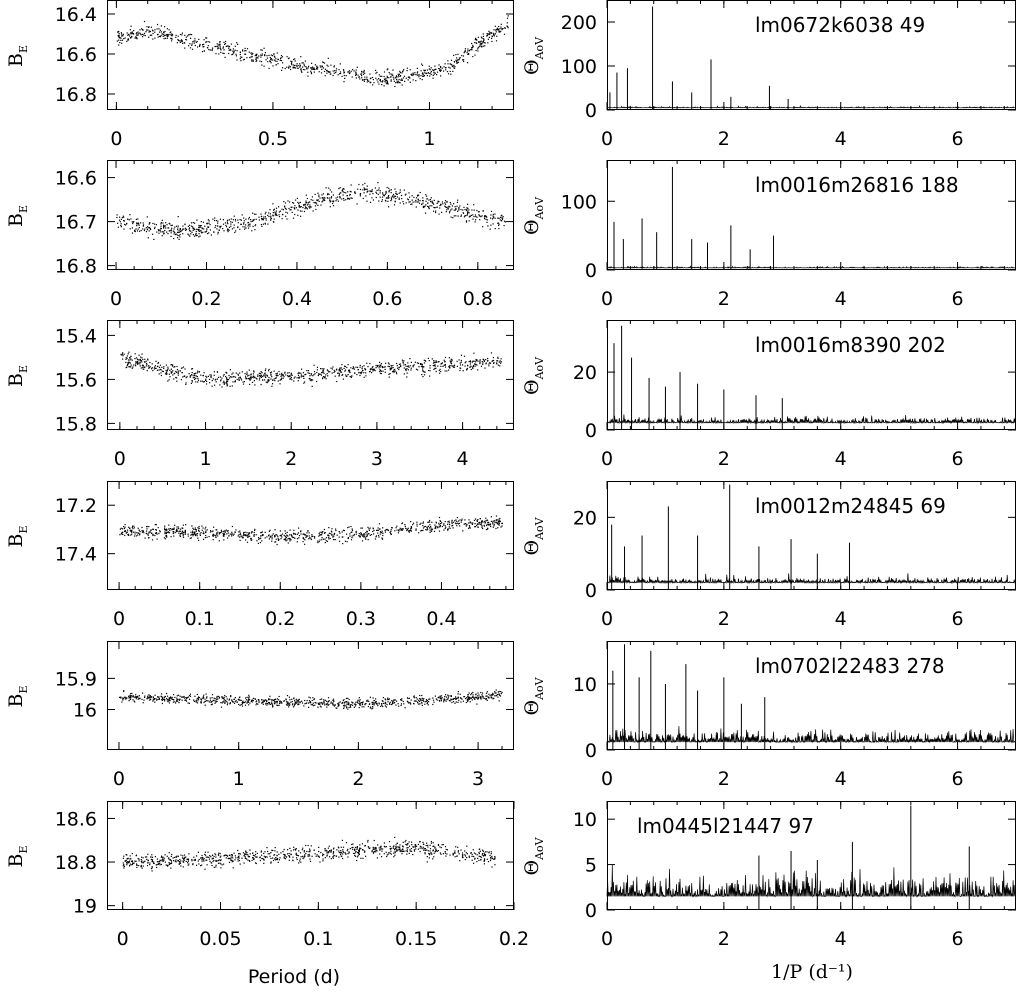 This screenshot has width=1016, height=992. Describe the element at coordinates (76, 95) in the screenshot. I see `y-tick-label: 16.8` at that location.